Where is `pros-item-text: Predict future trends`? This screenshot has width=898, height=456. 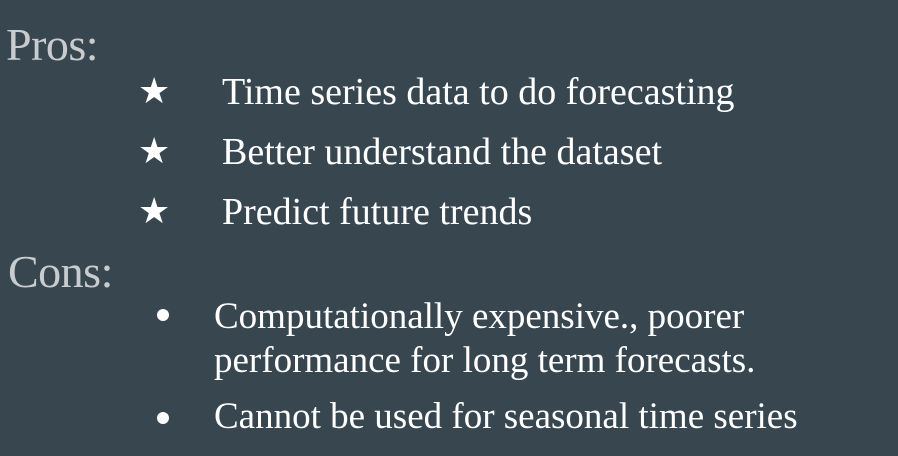
pros-item-text: Predict future trends is located at coordinates (377, 212).